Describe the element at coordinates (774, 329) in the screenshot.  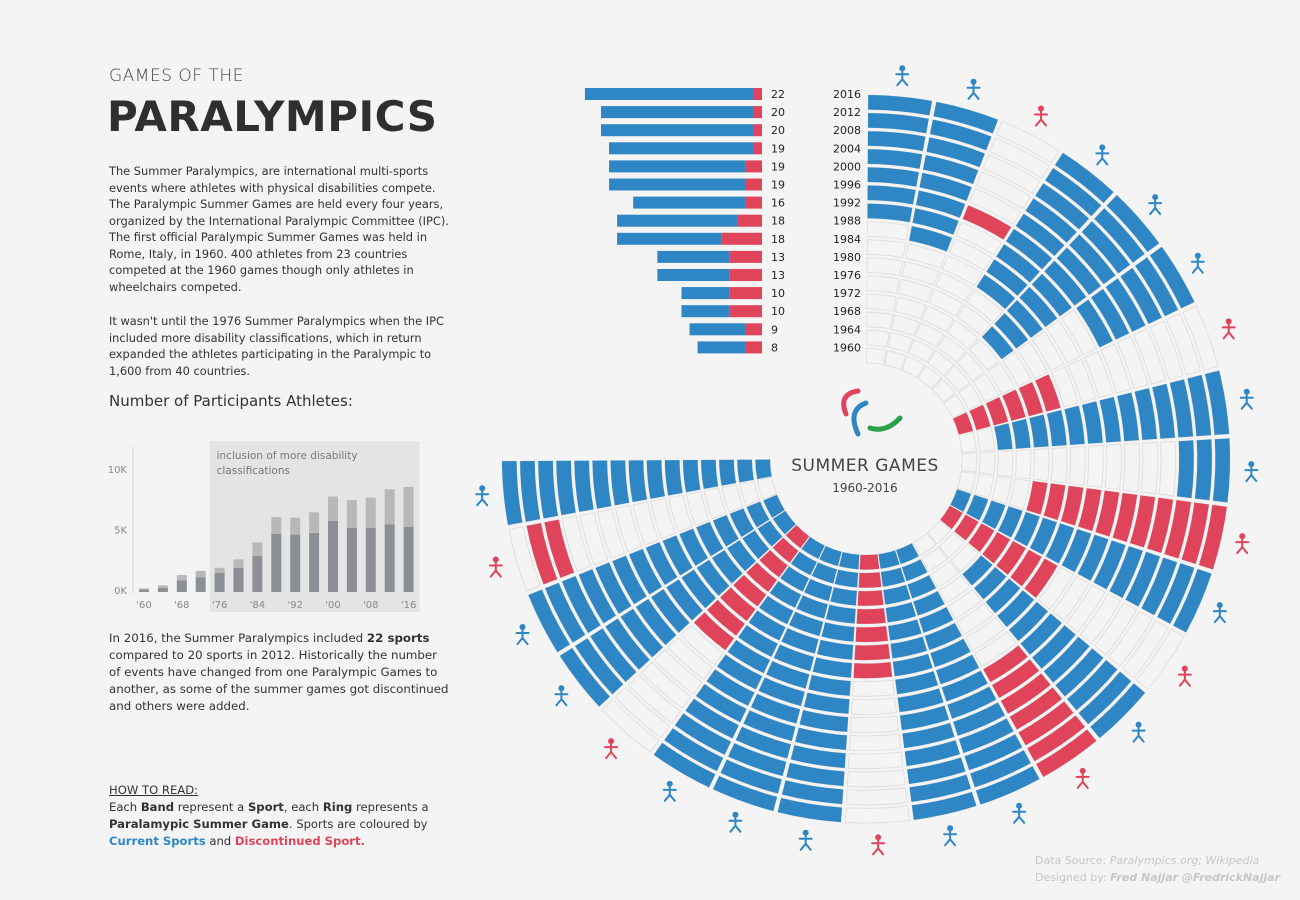
I see `sport-count-label: 9` at that location.